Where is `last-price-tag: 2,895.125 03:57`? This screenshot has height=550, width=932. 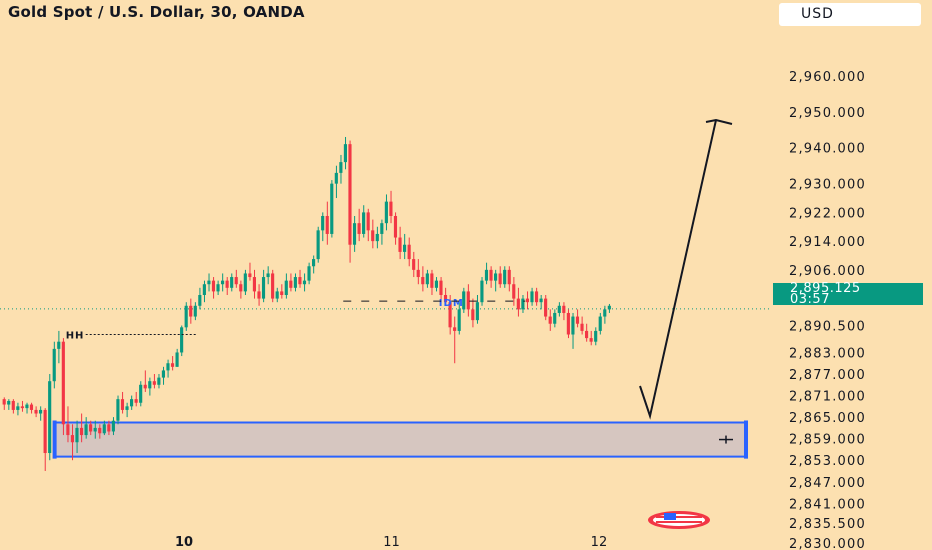 last-price-tag: 2,895.125 03:57 is located at coordinates (848, 294).